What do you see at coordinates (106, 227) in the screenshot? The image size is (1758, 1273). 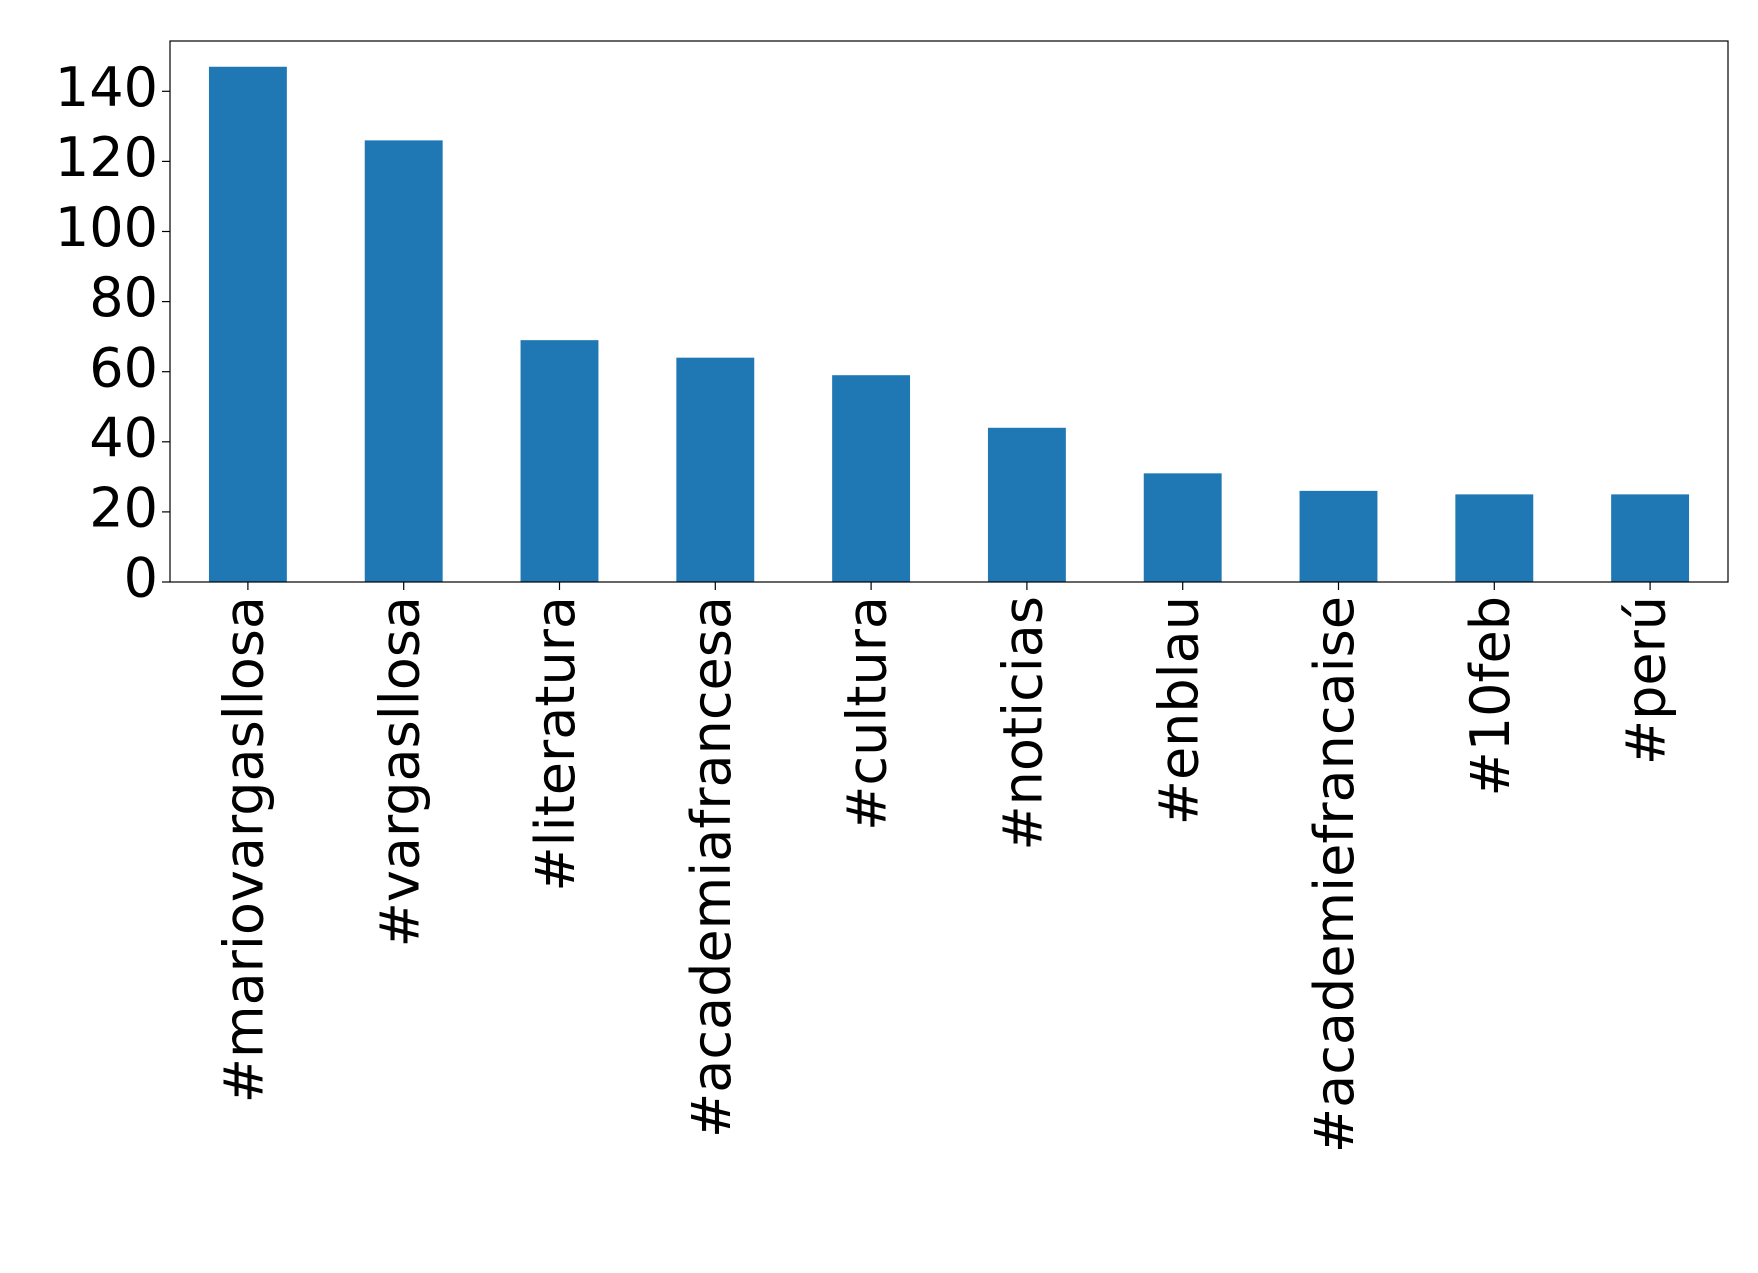 I see `y-tick-label: 100` at bounding box center [106, 227].